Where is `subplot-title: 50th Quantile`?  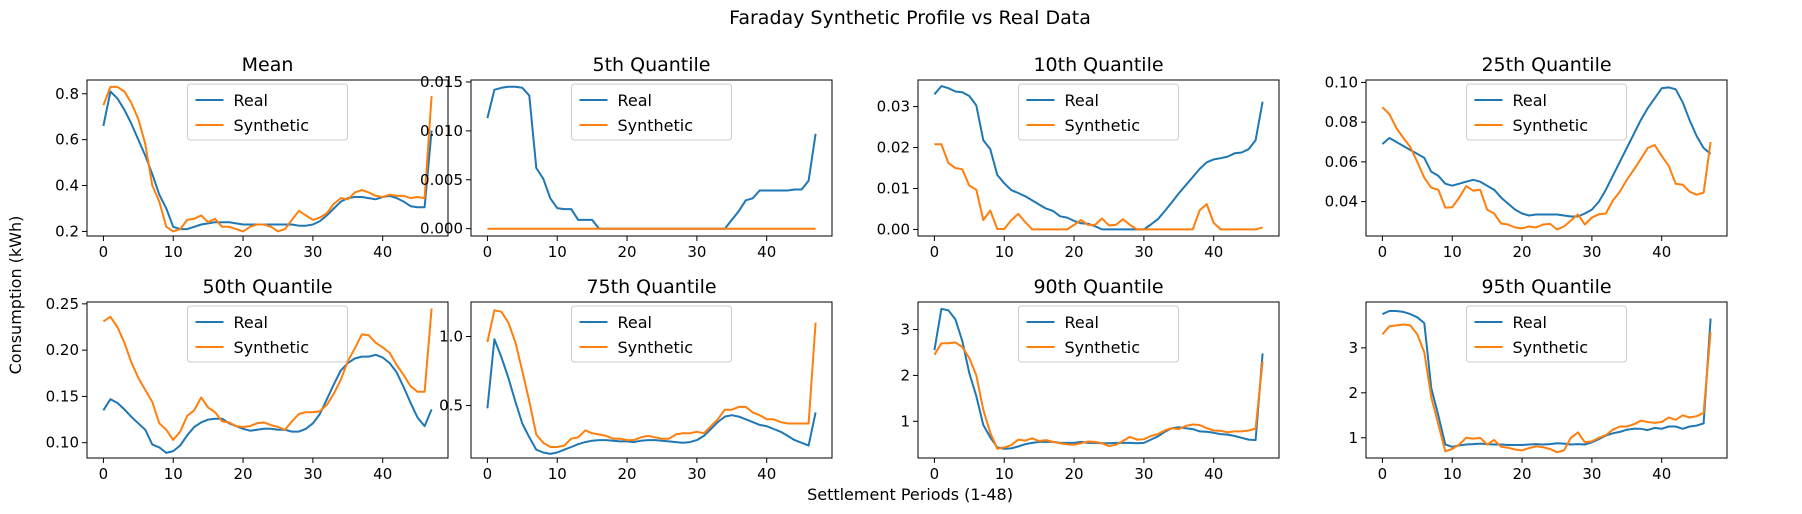
subplot-title: 50th Quantile is located at coordinates (267, 287).